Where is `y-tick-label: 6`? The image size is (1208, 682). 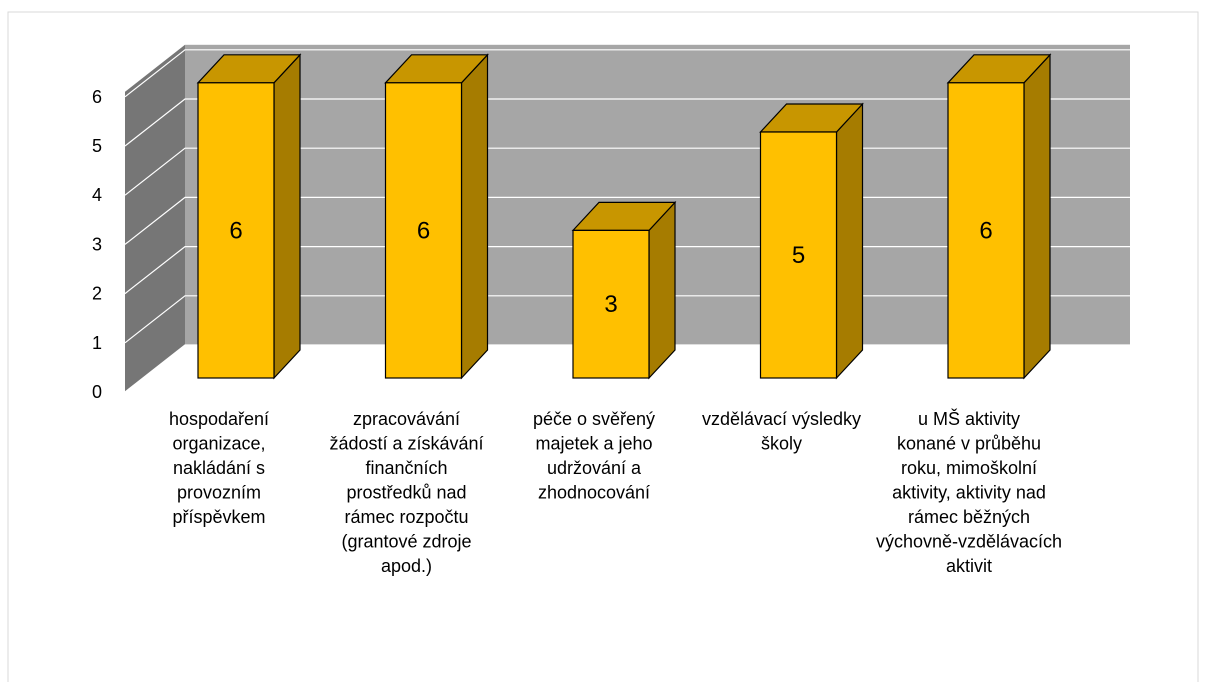
y-tick-label: 6 is located at coordinates (97, 97).